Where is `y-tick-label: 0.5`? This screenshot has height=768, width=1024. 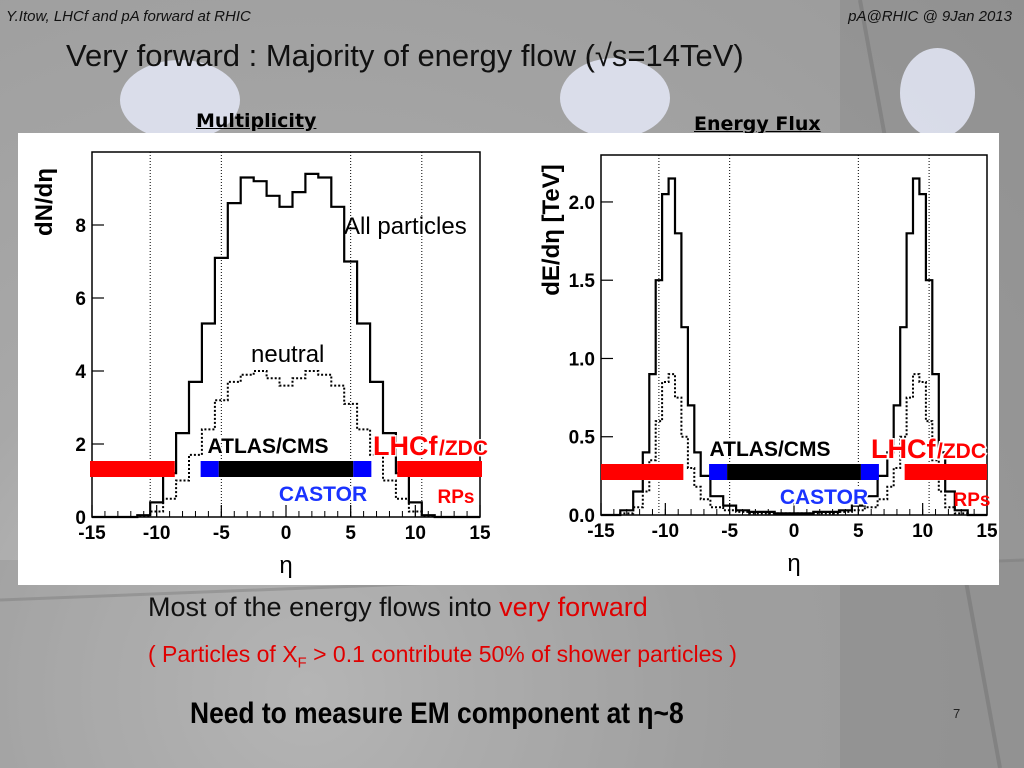
y-tick-label: 0.5 is located at coordinates (582, 438).